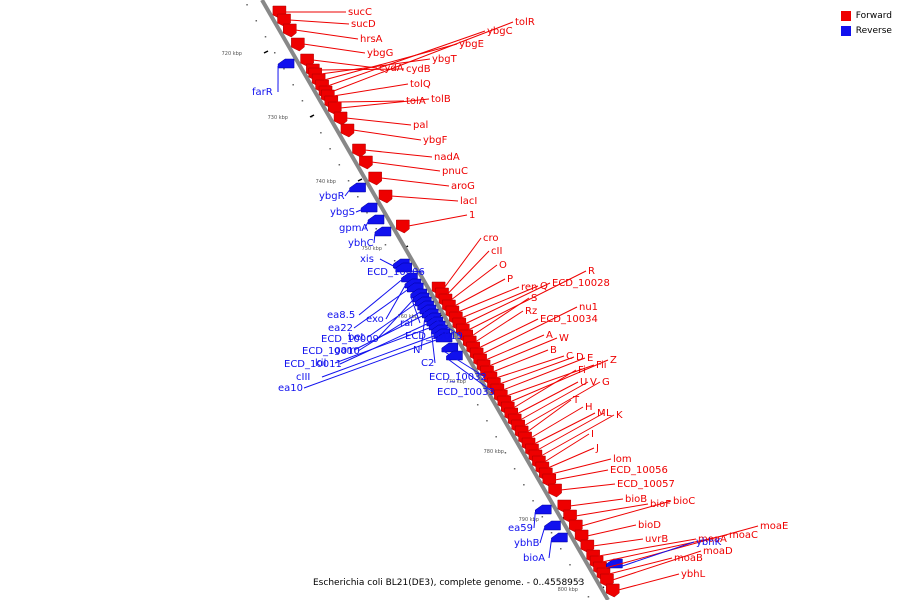 The image size is (900, 600). What do you see at coordinates (529, 287) in the screenshot?
I see `label-forward-ren: ren` at bounding box center [529, 287].